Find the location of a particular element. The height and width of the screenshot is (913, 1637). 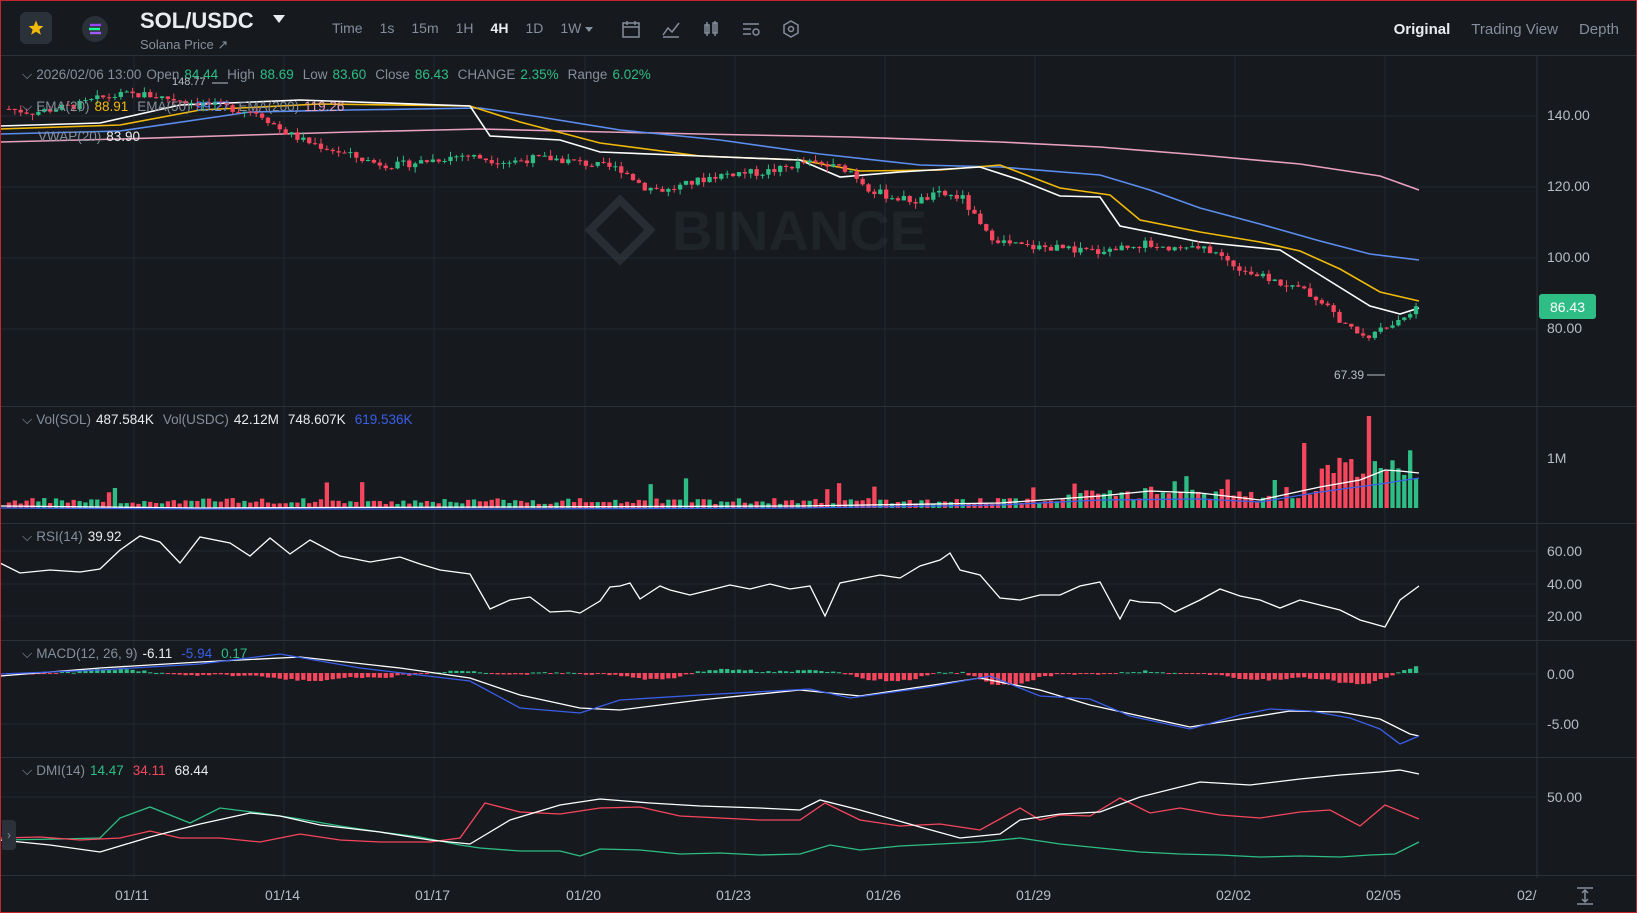

interval-1s: 1s is located at coordinates (387, 28).